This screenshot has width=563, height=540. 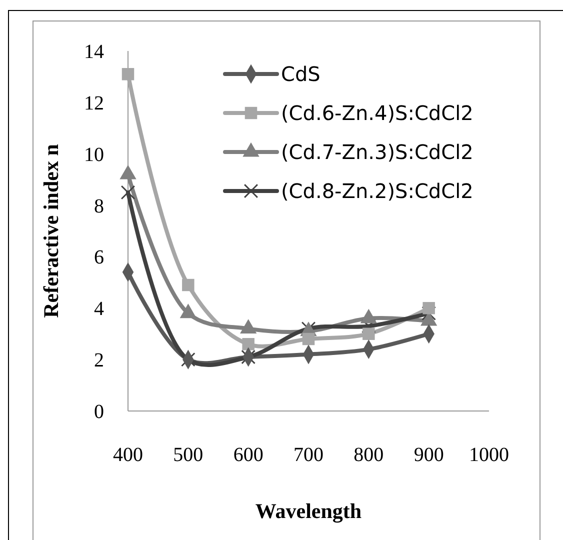 What do you see at coordinates (99, 361) in the screenshot?
I see `y-tick-label: 2` at bounding box center [99, 361].